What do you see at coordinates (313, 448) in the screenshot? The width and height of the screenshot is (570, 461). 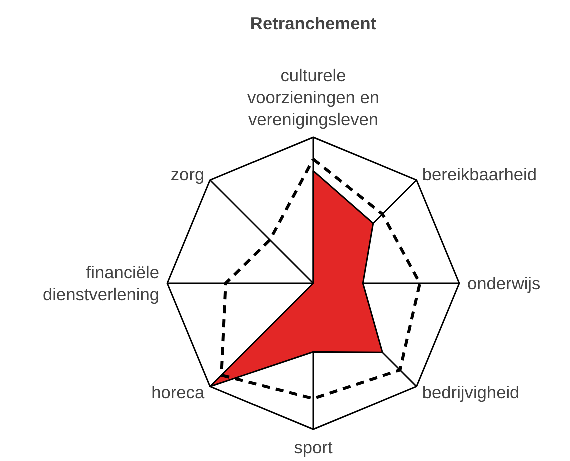 I see `spoke-label: sport` at bounding box center [313, 448].